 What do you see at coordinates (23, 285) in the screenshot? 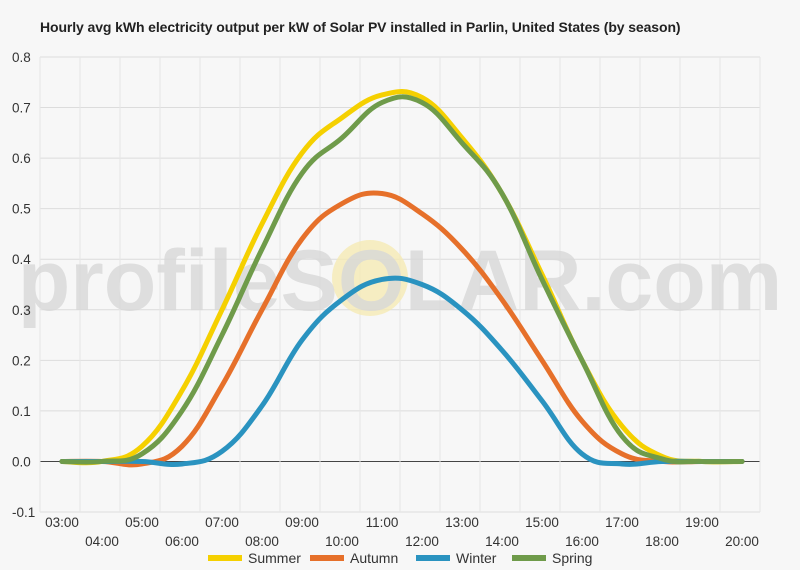
I see `y-axis: -0.1 0.0 0.1 0.2 0.3 0.4 0.5 0.6 0.7 0.8` at bounding box center [23, 285].